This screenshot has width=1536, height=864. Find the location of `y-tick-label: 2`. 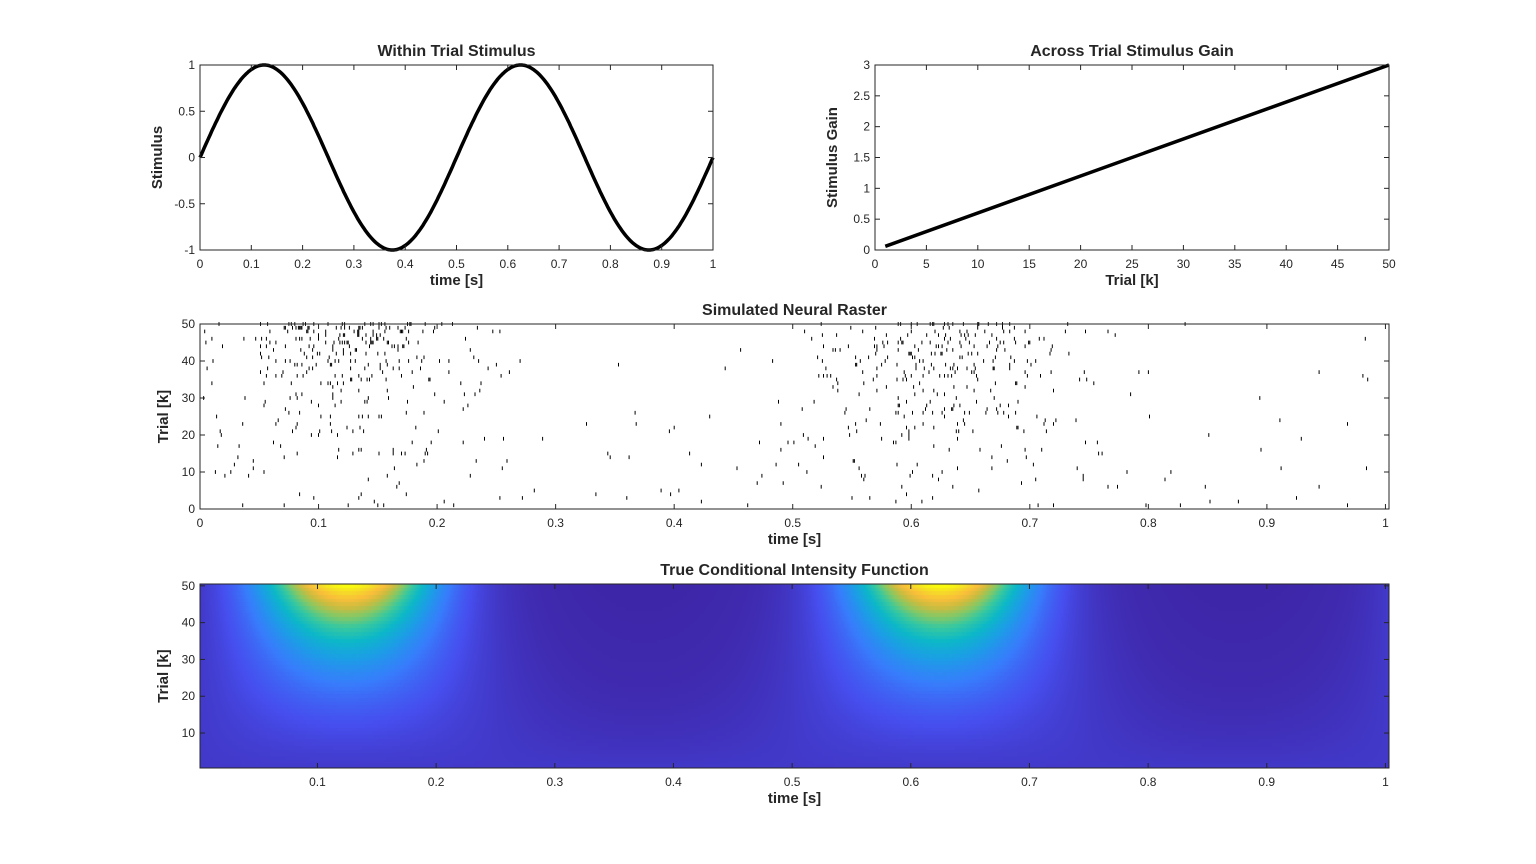

y-tick-label: 2 is located at coordinates (866, 127).